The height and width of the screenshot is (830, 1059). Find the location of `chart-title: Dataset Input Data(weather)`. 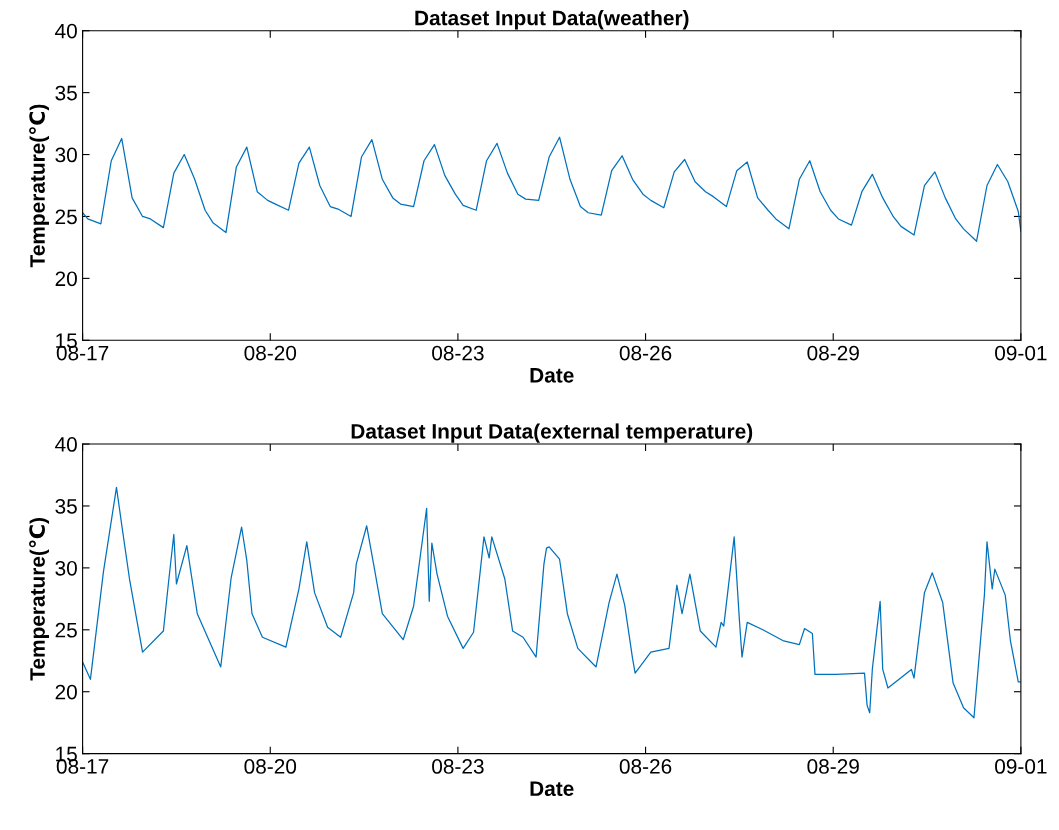

chart-title: Dataset Input Data(weather) is located at coordinates (552, 20).